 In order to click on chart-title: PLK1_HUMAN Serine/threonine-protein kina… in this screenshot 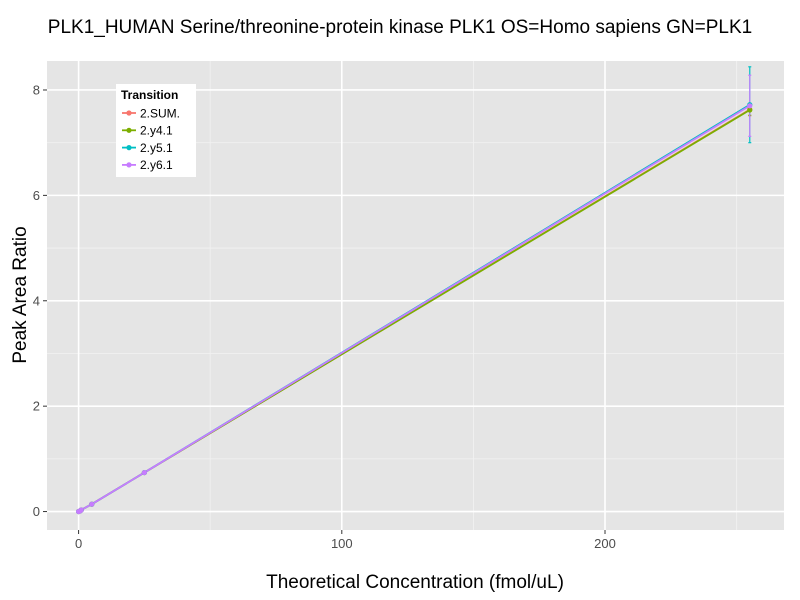, I will do `click(400, 27)`.